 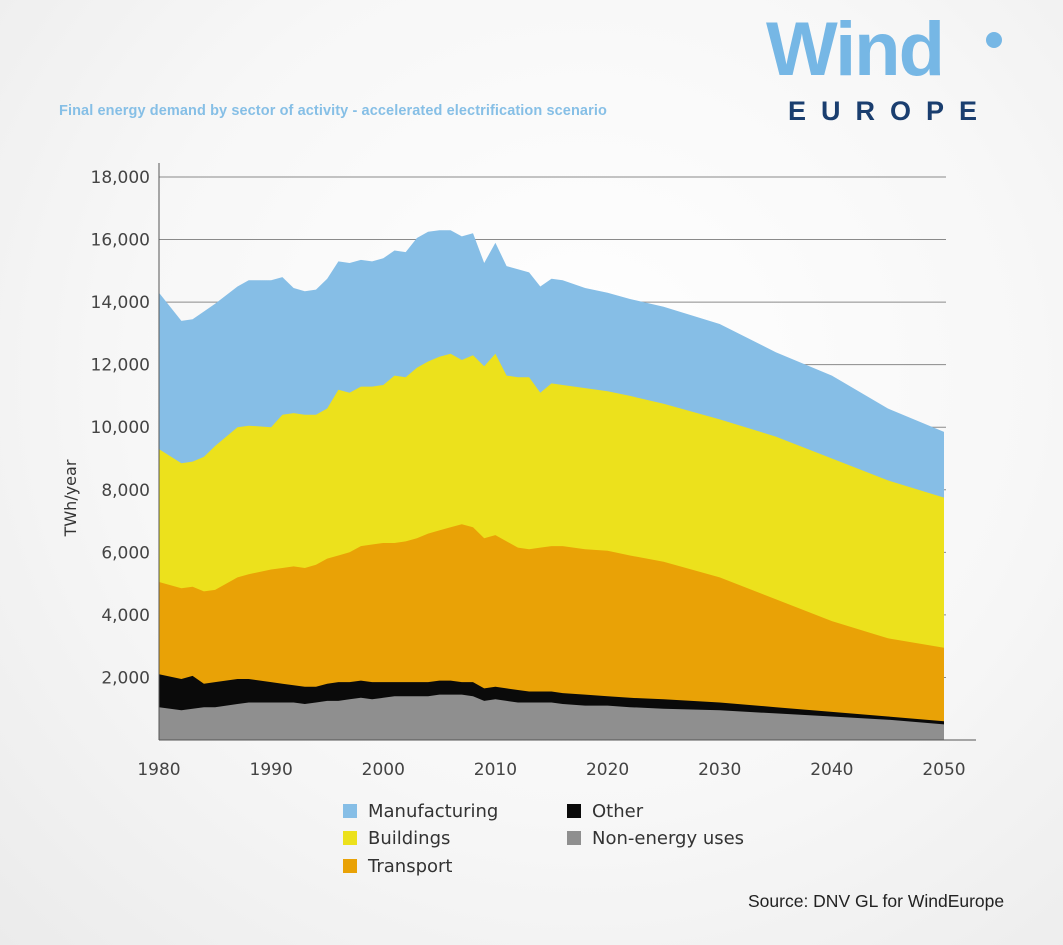 I want to click on legend-item-non-energy-uses: Non-energy uses, so click(x=655, y=838).